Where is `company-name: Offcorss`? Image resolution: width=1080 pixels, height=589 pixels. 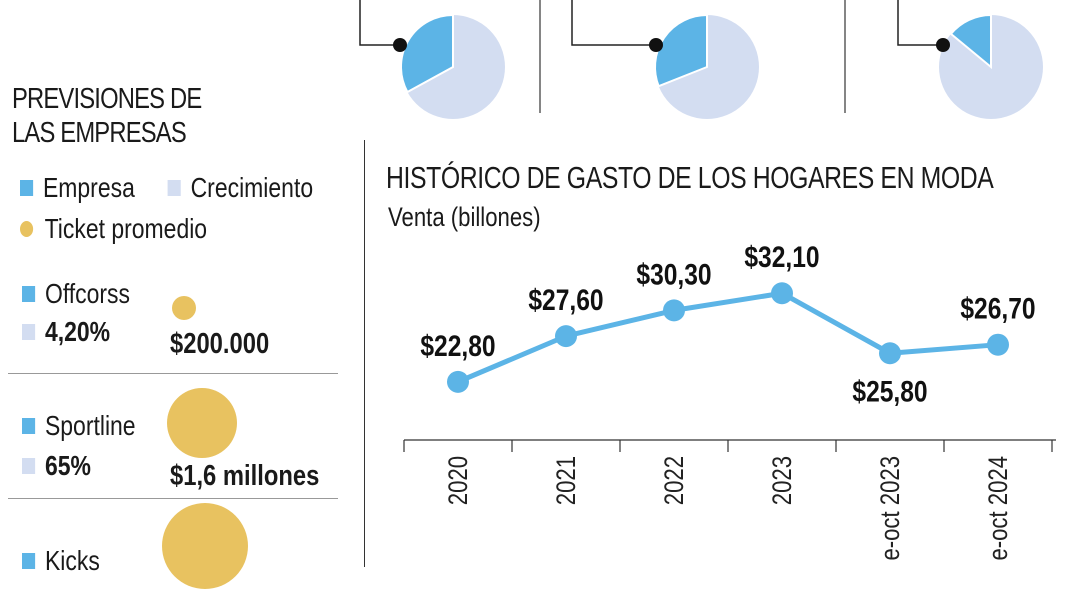
company-name: Offcorss is located at coordinates (87, 293).